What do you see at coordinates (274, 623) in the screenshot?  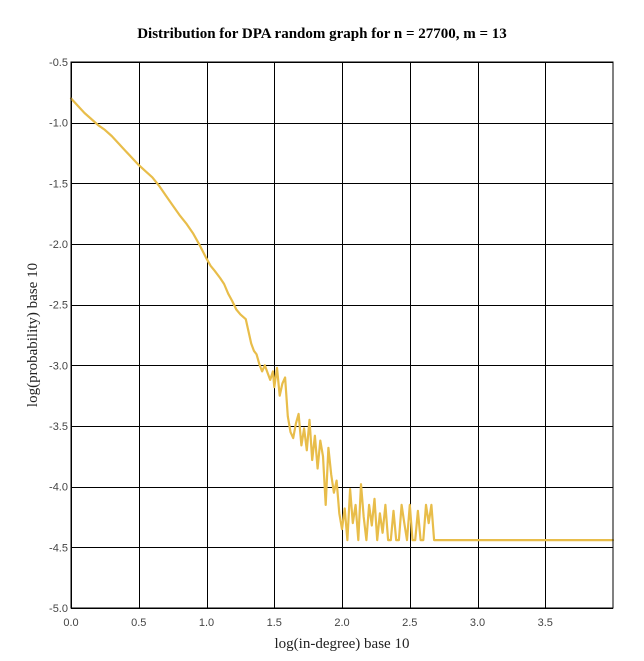 I see `x-tick-label: 1.5` at bounding box center [274, 623].